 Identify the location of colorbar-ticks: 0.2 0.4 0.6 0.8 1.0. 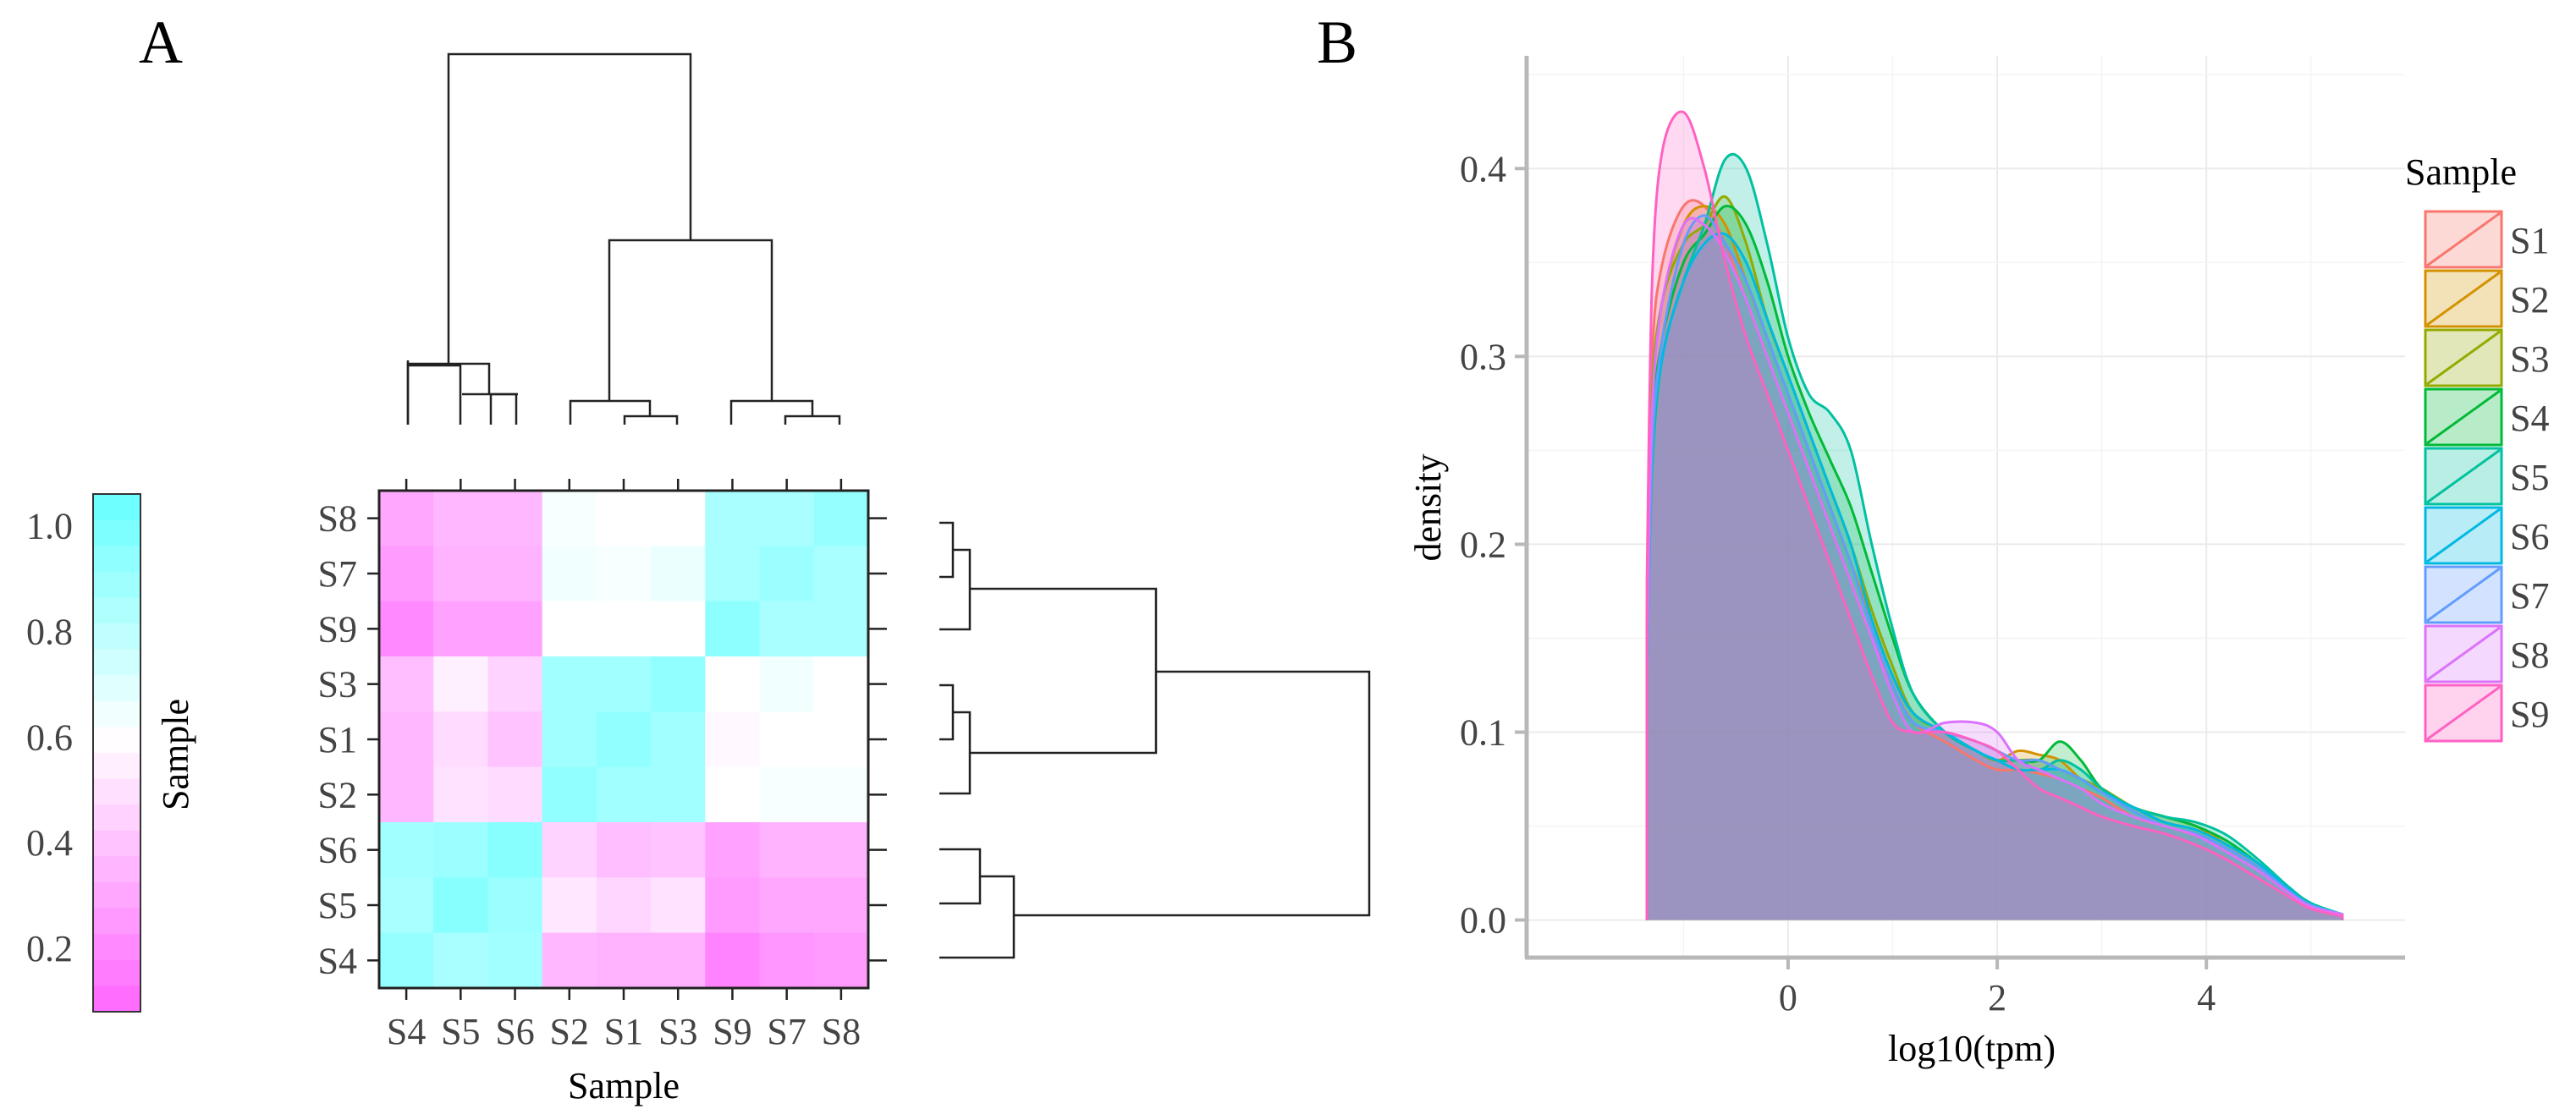
(49, 737).